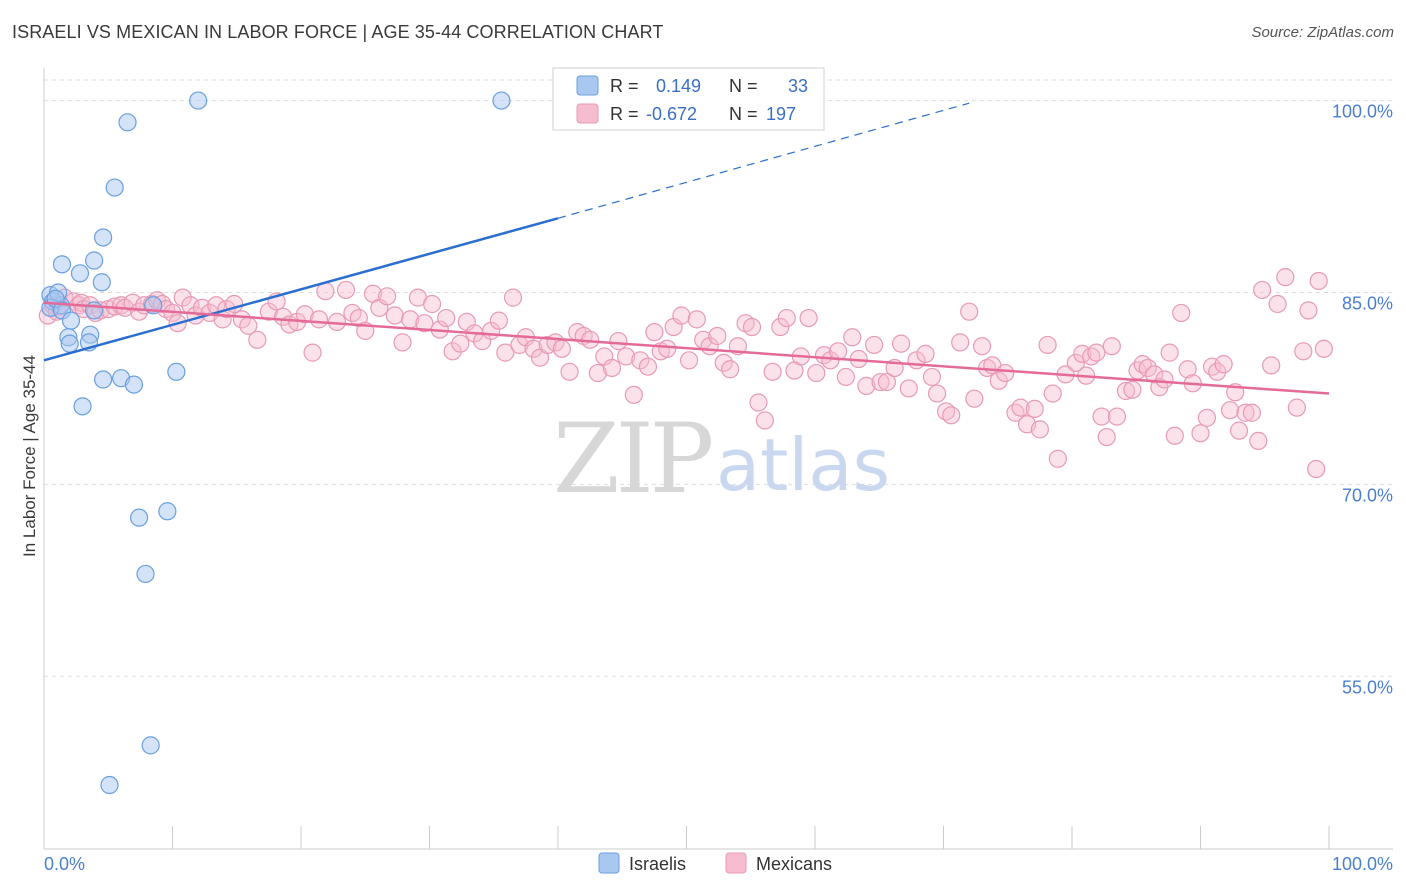 The width and height of the screenshot is (1406, 892). I want to click on legend-mexicans-swatch, so click(736, 863).